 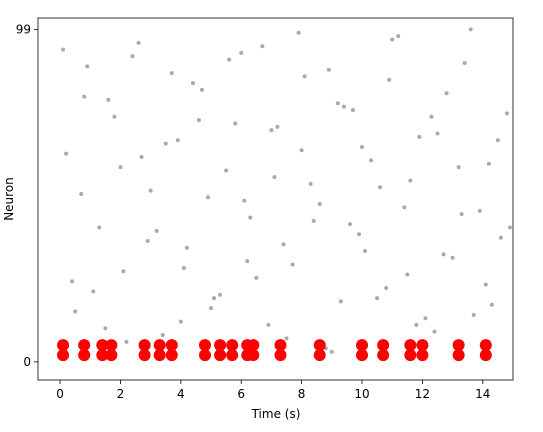 I want to click on y-tick-label: 0, so click(x=27, y=362).